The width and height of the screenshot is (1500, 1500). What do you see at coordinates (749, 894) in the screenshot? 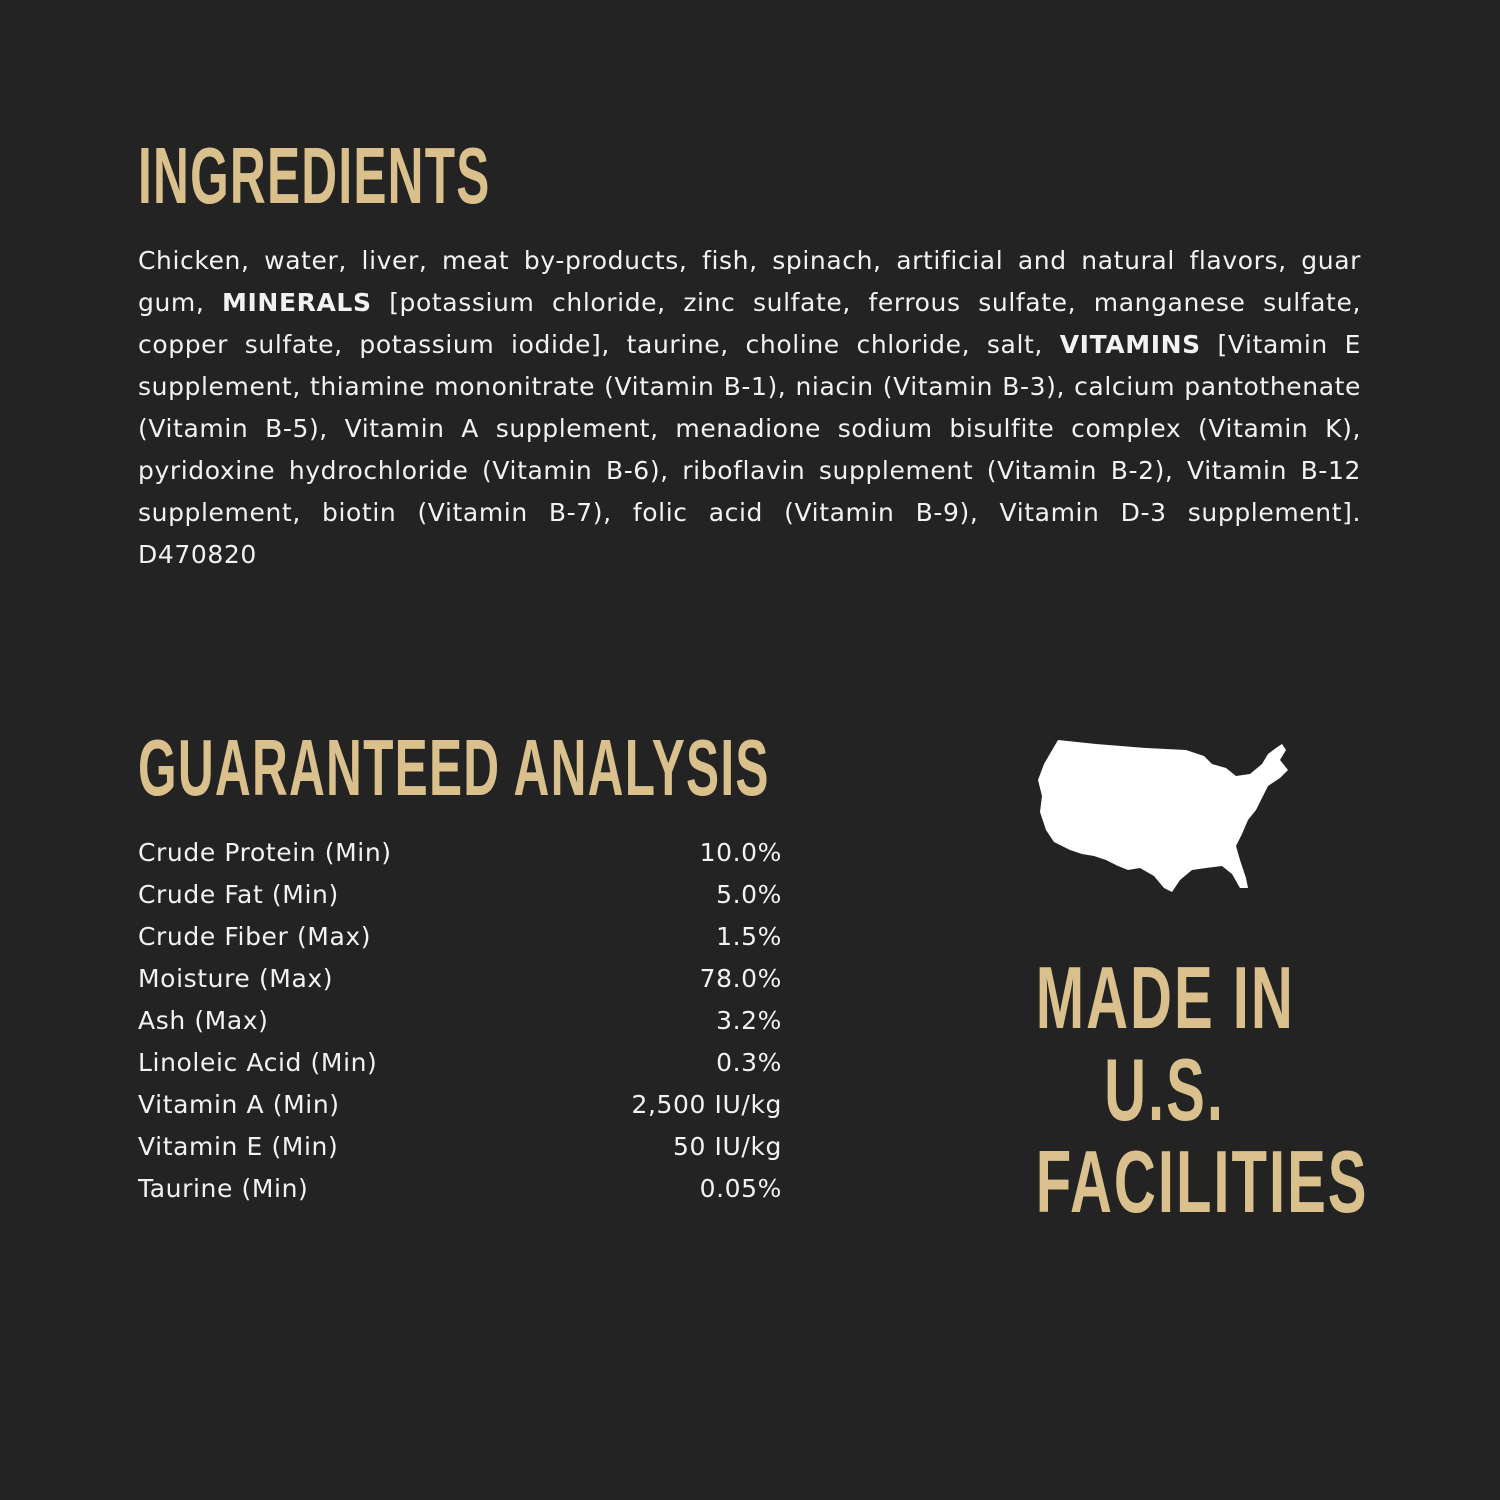
I see `analysis-value: 5.0%` at bounding box center [749, 894].